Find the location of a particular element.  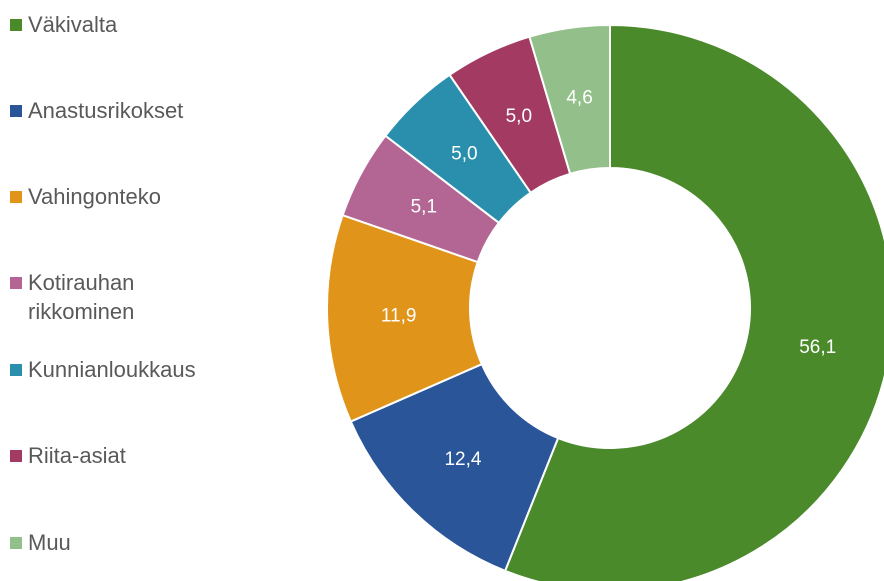

data-label: 11,9 is located at coordinates (399, 315).